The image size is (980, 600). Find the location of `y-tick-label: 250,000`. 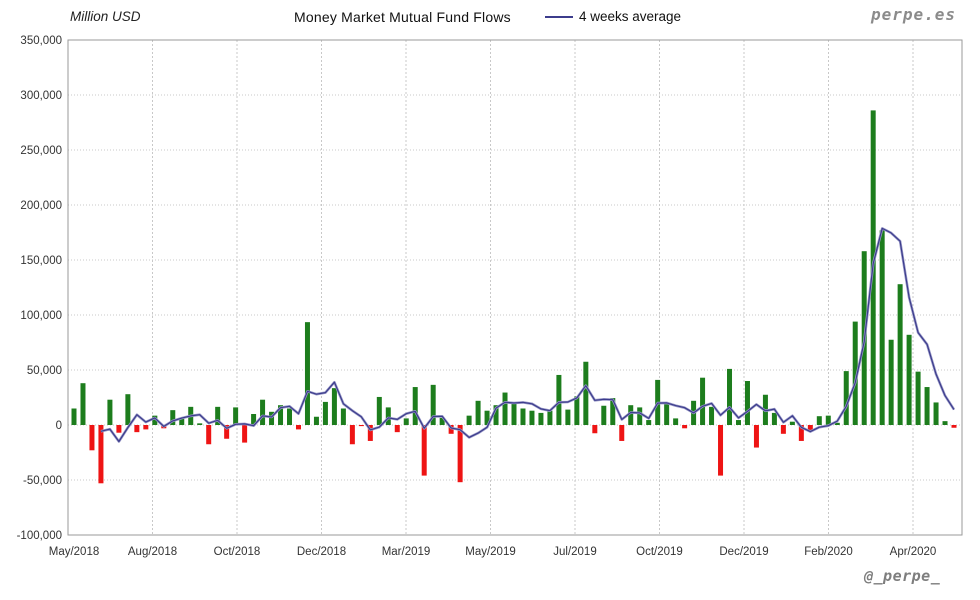

y-tick-label: 250,000 is located at coordinates (41, 151).